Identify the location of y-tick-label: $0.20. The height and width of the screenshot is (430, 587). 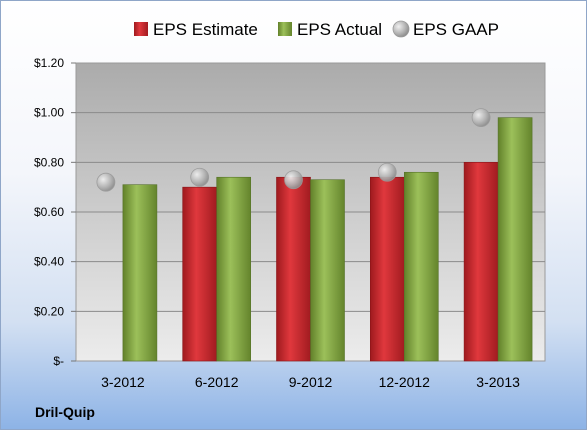
(49, 311).